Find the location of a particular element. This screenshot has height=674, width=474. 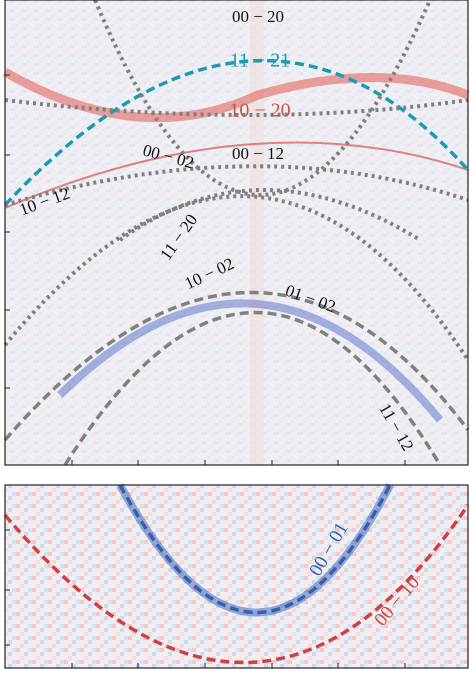

blue-curve is located at coordinates (255, 549).